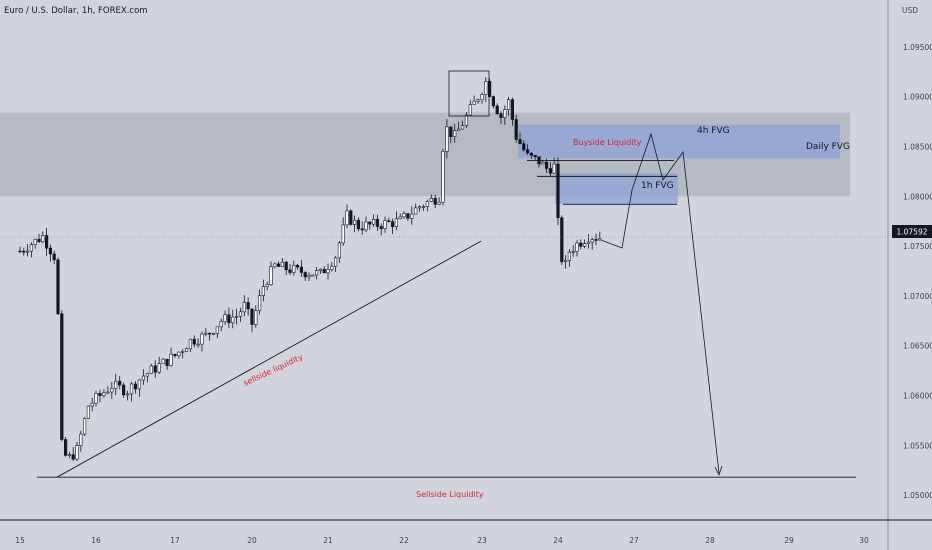 Image resolution: width=932 pixels, height=550 pixels. I want to click on x-tick-label-5: 22, so click(404, 540).